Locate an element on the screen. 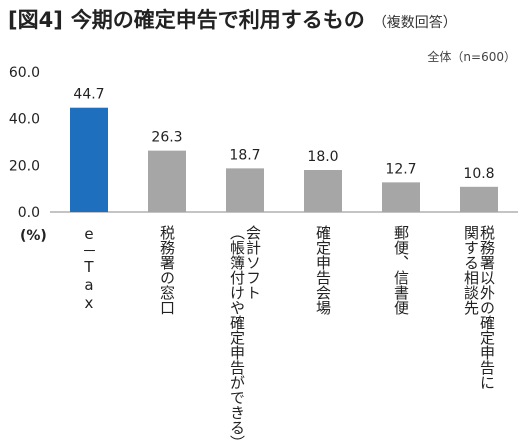 This screenshot has width=530, height=445. data-label: 44.7 is located at coordinates (88, 95).